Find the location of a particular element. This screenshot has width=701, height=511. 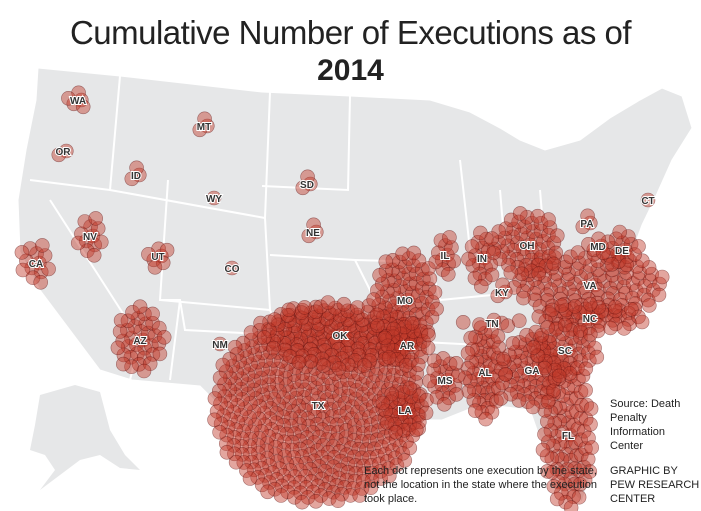

execution-dot-md is located at coordinates (594, 250).